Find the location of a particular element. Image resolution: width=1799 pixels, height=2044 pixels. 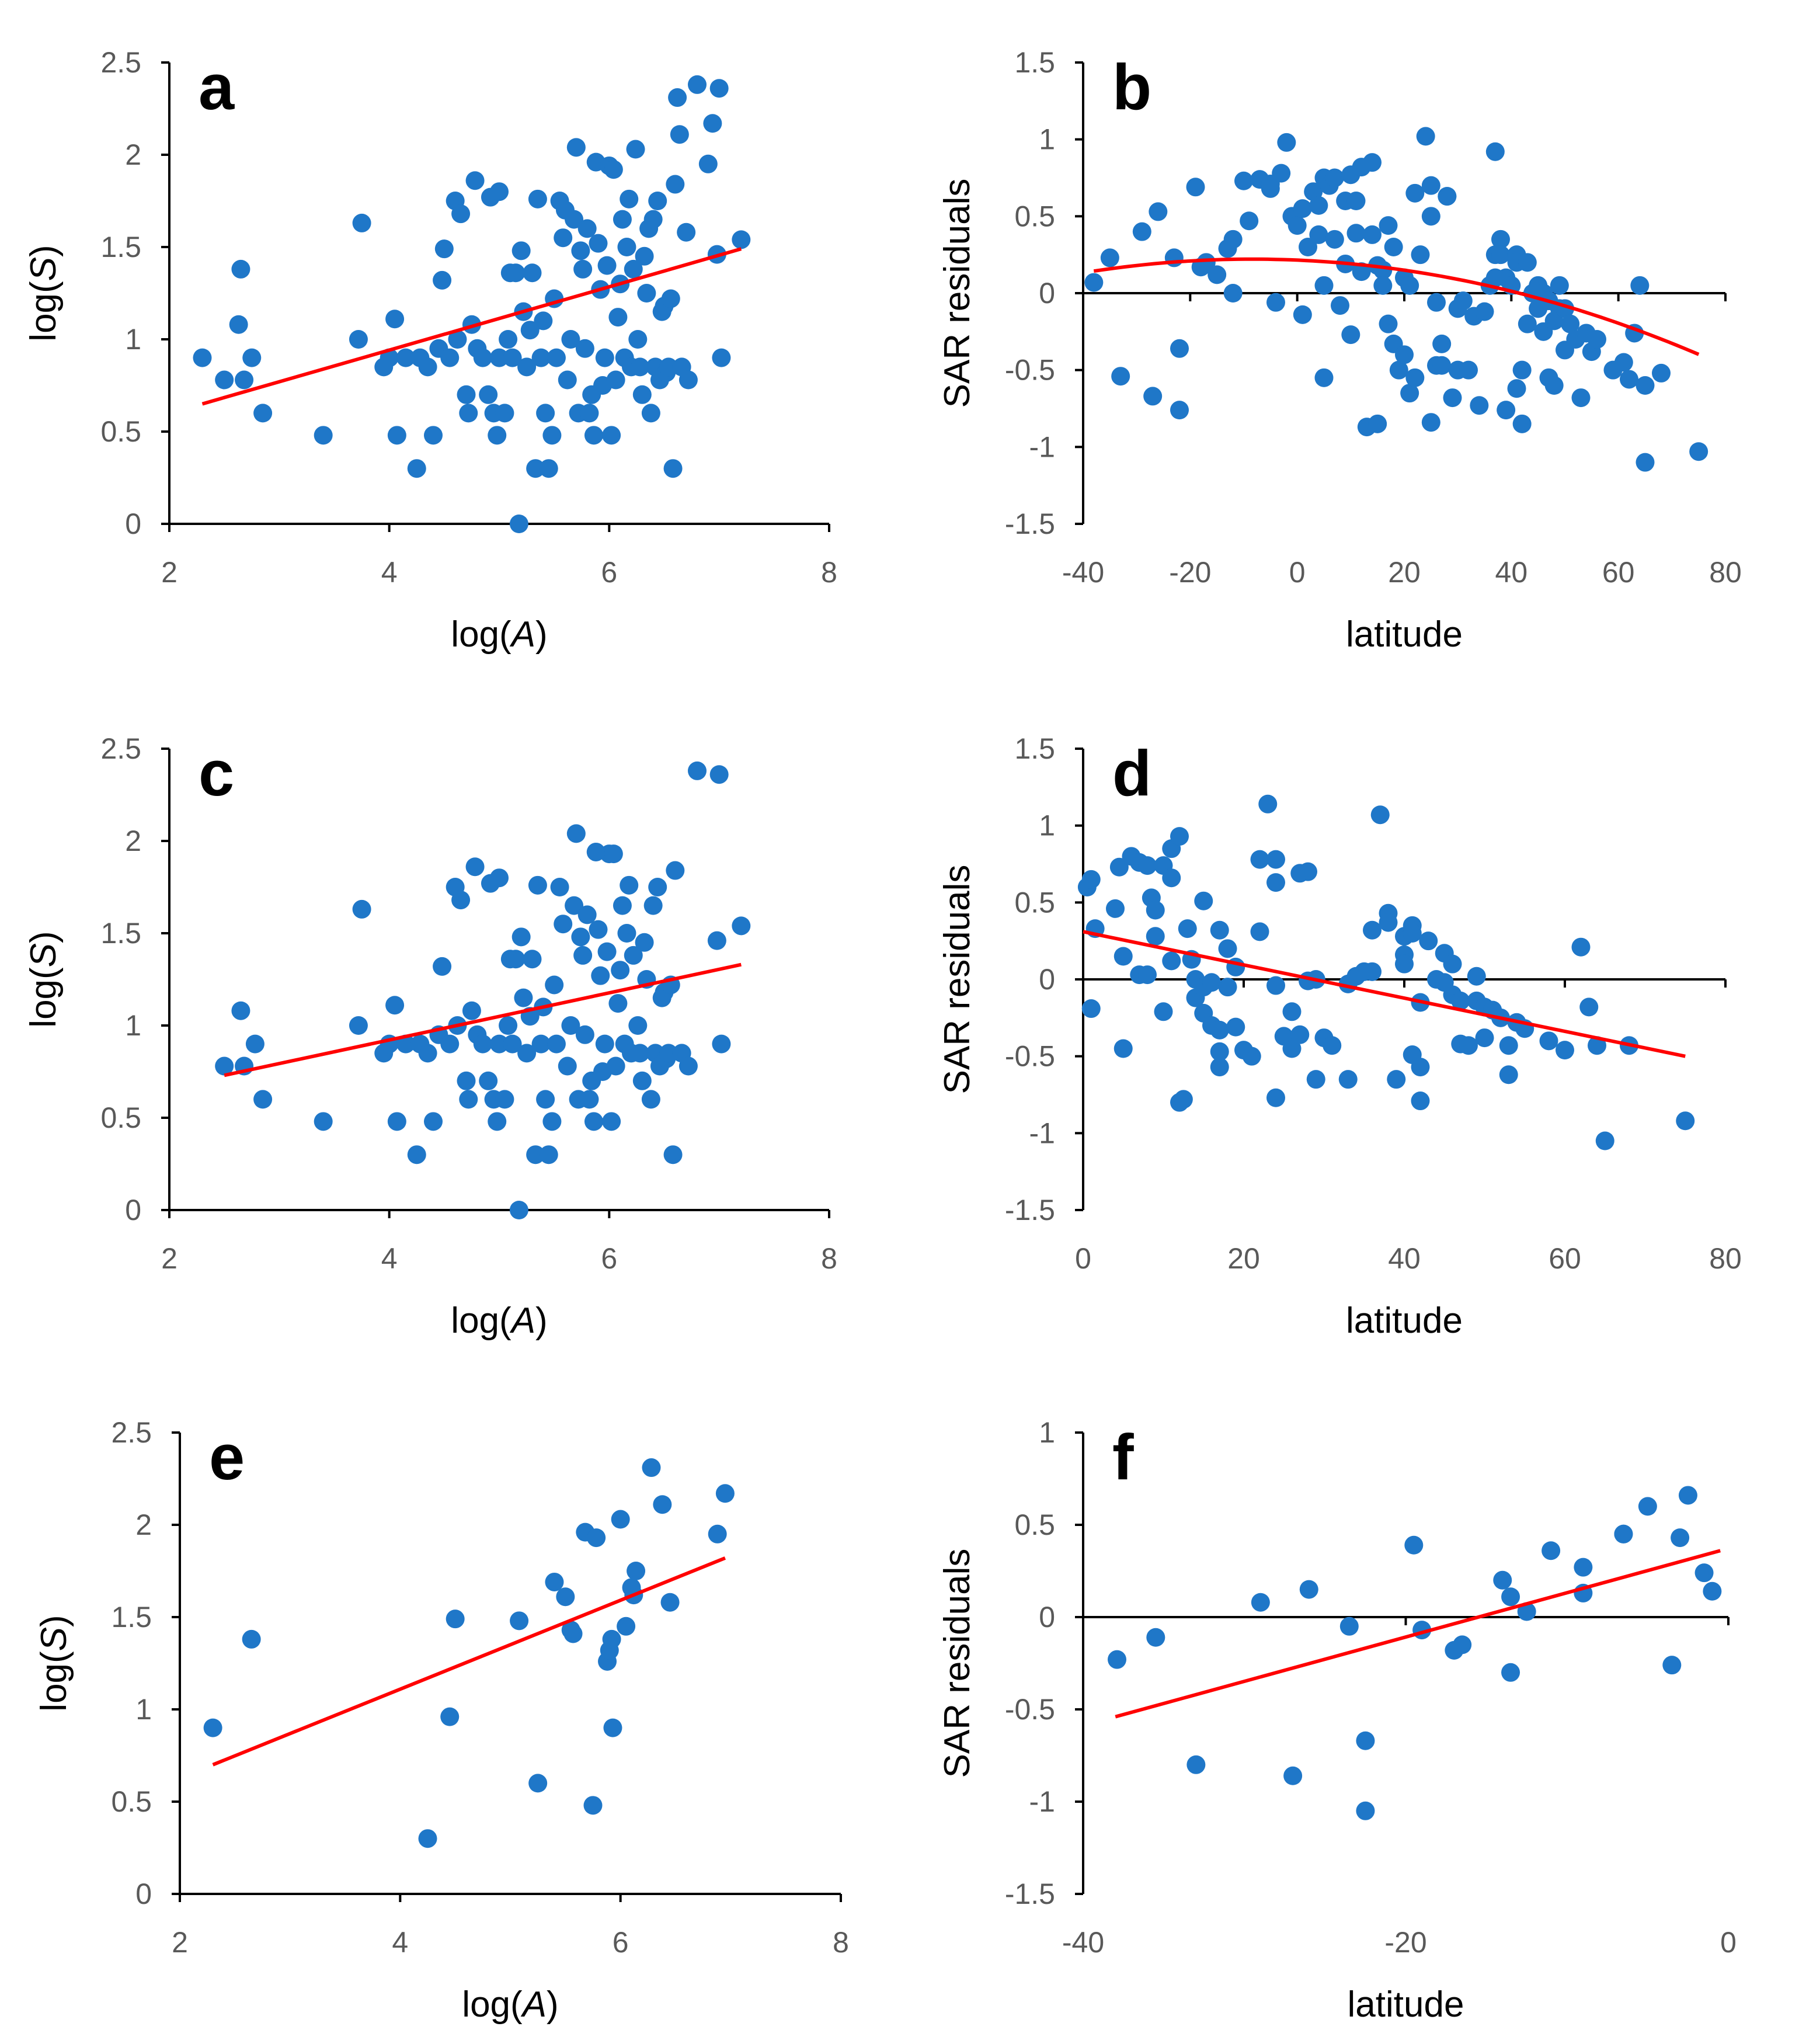

x-tick-label: 6 is located at coordinates (609, 1258).